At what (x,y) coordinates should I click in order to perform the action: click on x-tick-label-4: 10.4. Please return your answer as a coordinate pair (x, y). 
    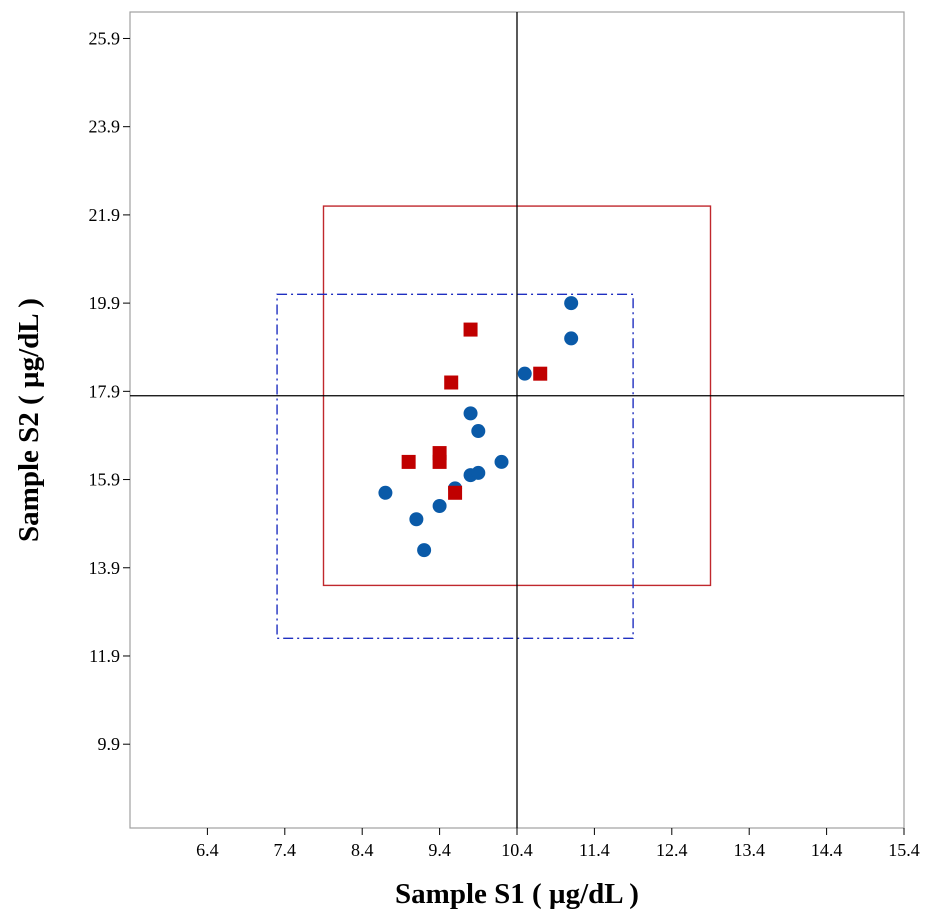
    Looking at the image, I should click on (517, 850).